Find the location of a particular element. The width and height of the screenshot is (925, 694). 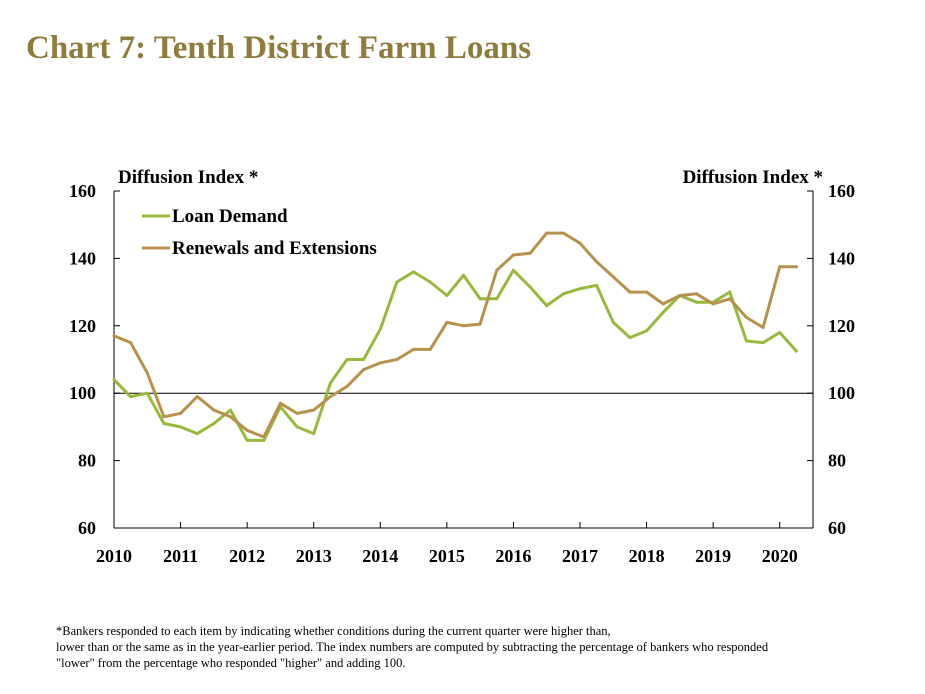

y-tick-label-left: 80 is located at coordinates (87, 461).